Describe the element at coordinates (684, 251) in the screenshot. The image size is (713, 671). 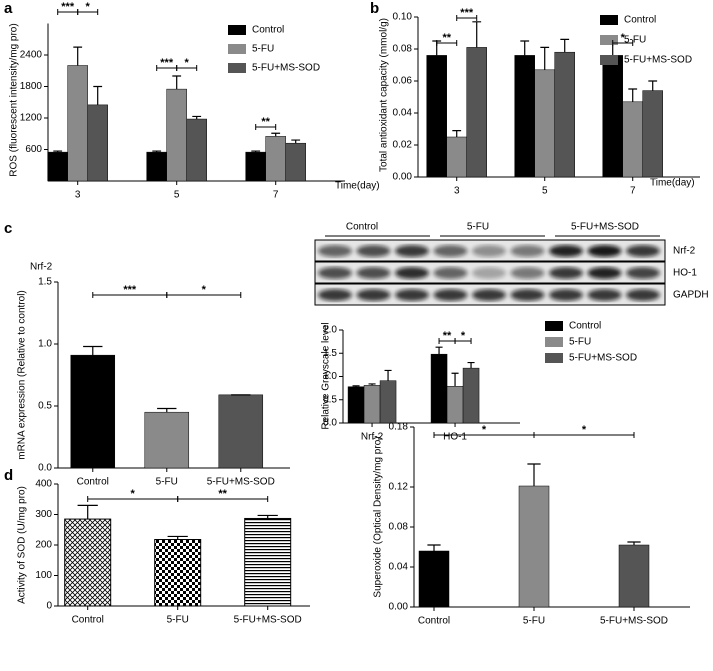
I see `blot-row-label: Nrf-2` at that location.